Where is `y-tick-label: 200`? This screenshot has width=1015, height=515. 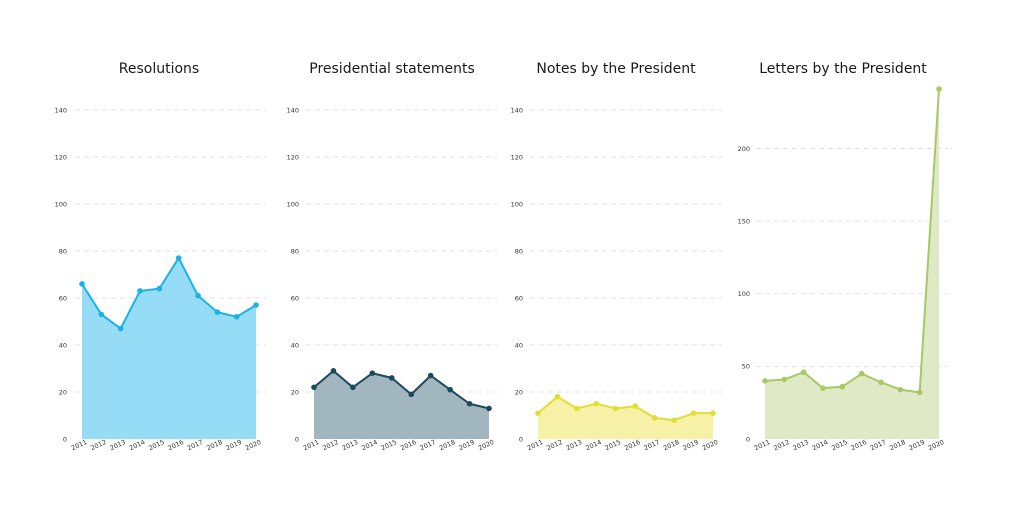
y-tick-label: 200 is located at coordinates (744, 149).